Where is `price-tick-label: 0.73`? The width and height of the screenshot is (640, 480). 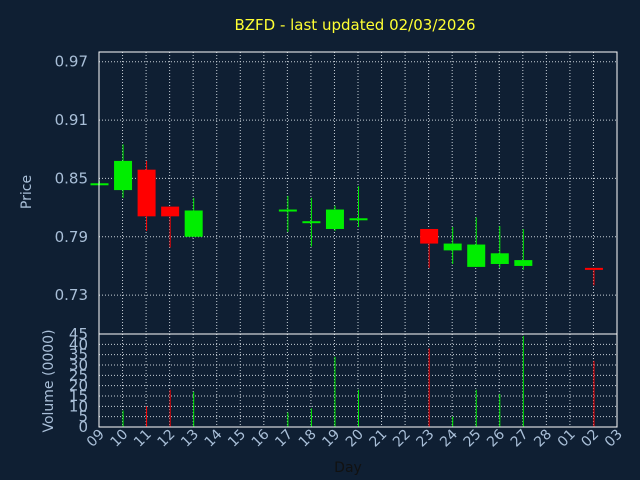 price-tick-label: 0.73 is located at coordinates (71, 295).